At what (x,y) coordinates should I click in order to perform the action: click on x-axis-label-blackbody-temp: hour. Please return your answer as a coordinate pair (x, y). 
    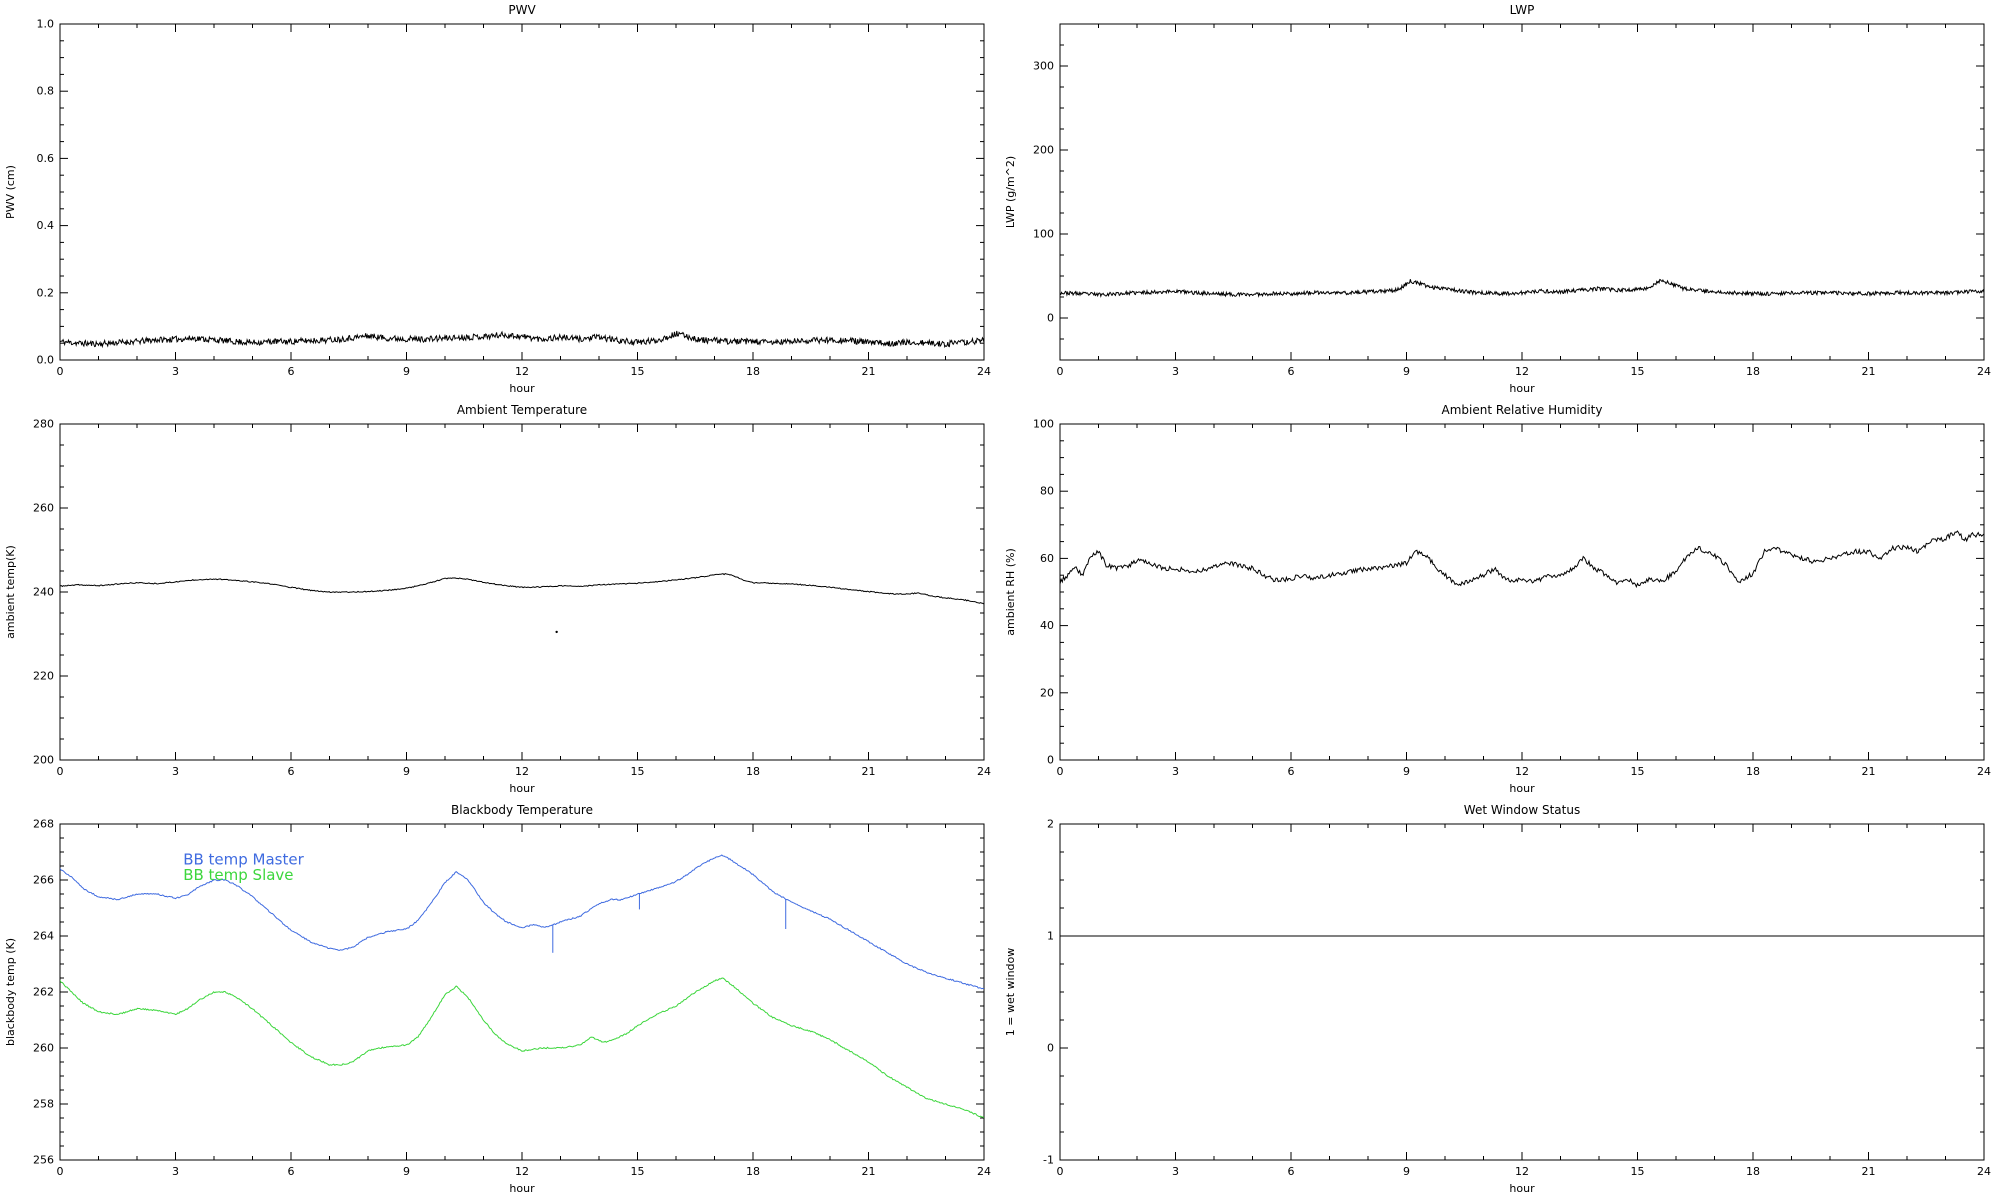
    Looking at the image, I should click on (522, 1188).